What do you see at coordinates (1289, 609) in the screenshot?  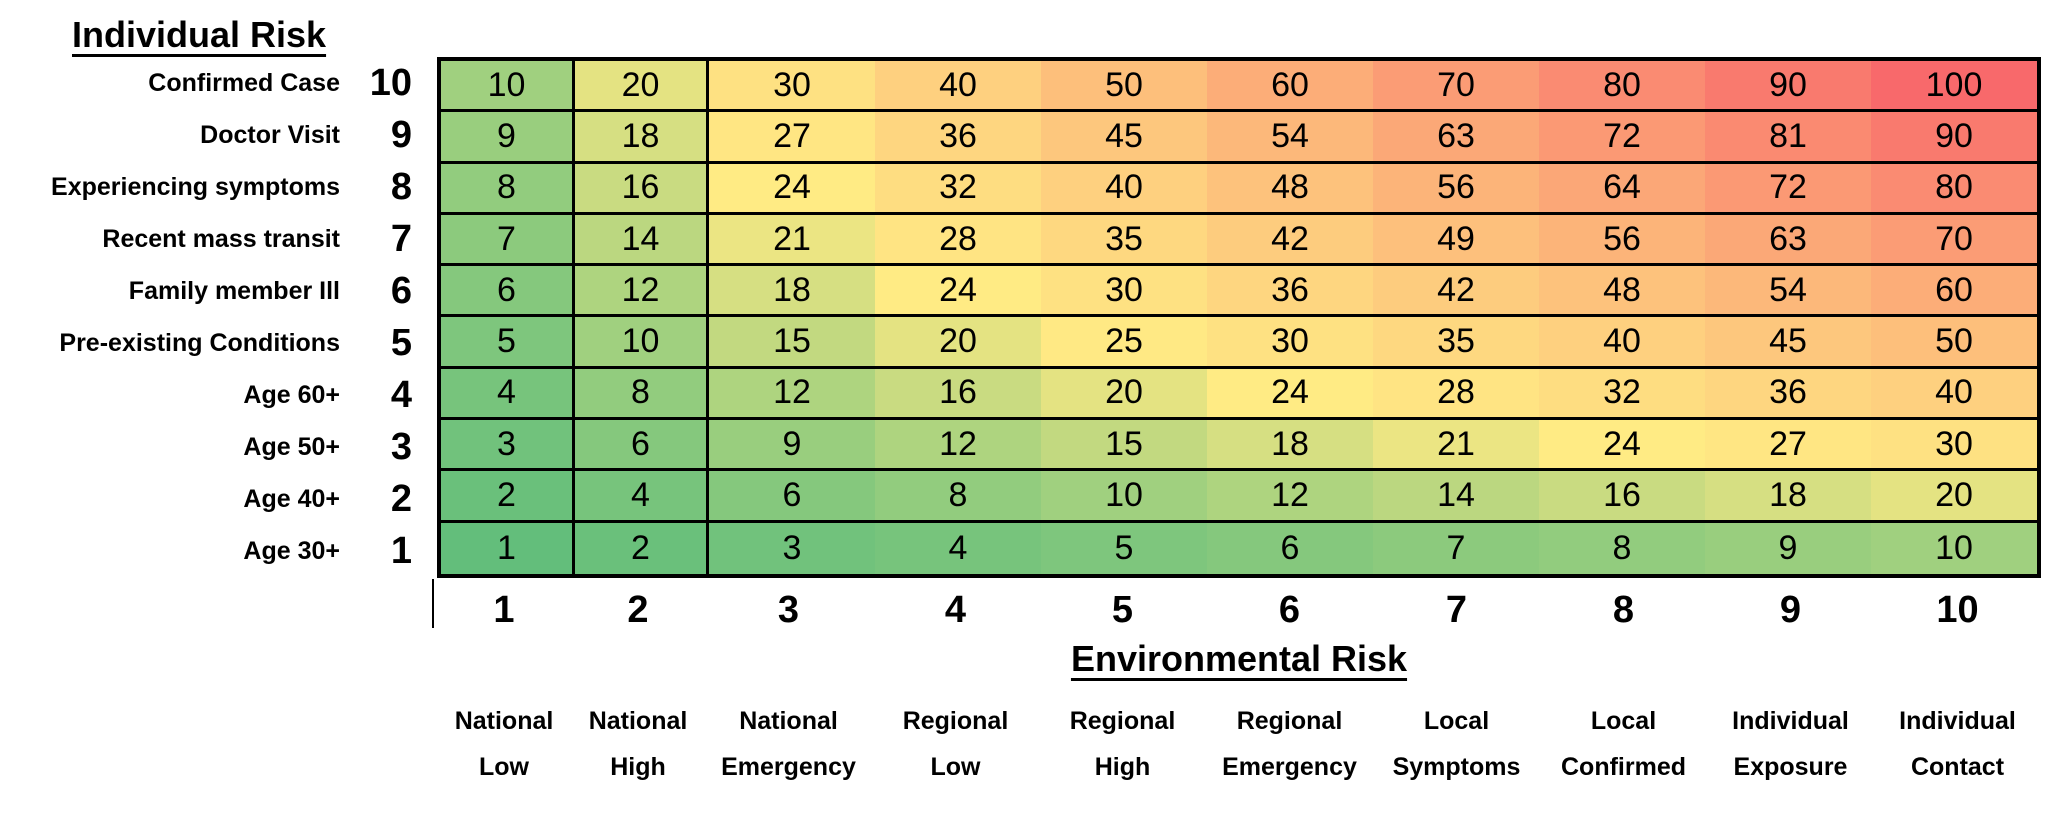 I see `column-level-number: 6` at bounding box center [1289, 609].